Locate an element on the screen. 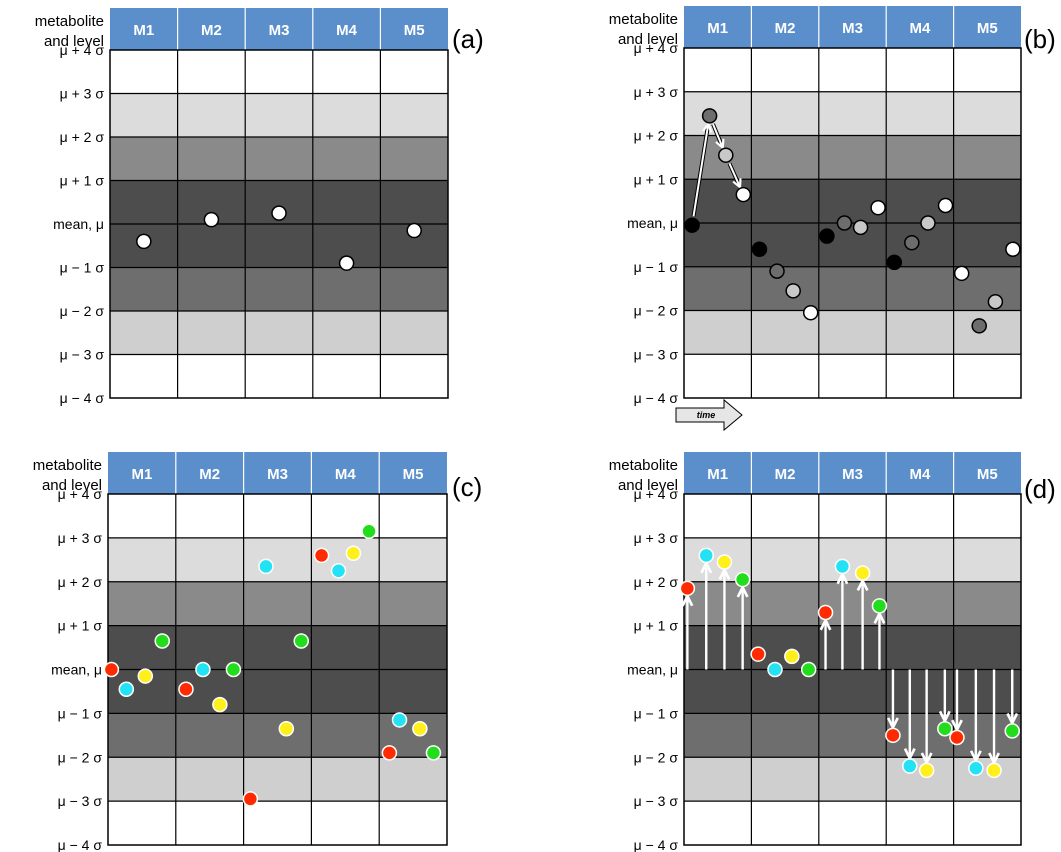  panel-label: (a) is located at coordinates (468, 39).